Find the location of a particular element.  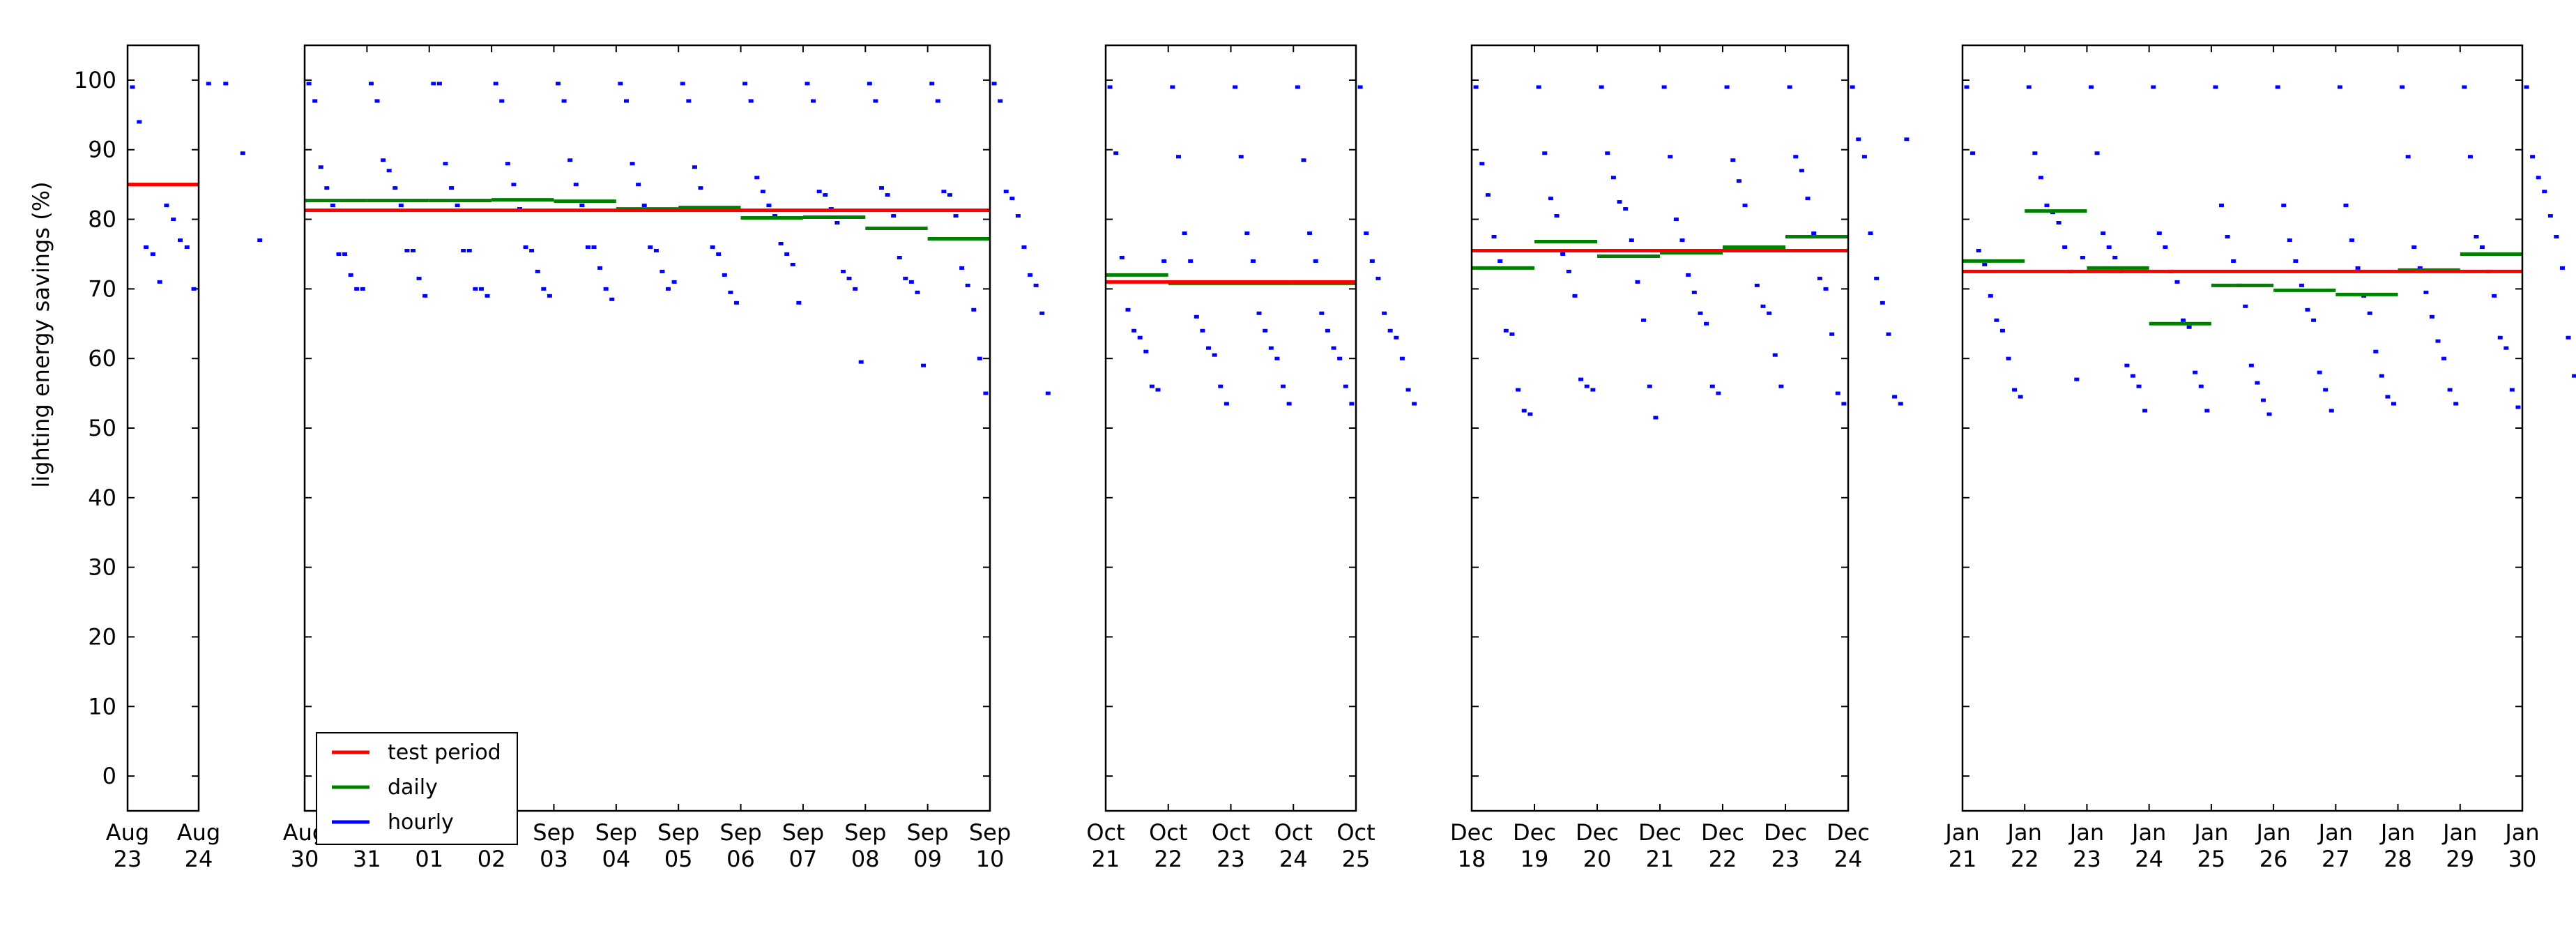

y-tick-label: 10 is located at coordinates (102, 706).